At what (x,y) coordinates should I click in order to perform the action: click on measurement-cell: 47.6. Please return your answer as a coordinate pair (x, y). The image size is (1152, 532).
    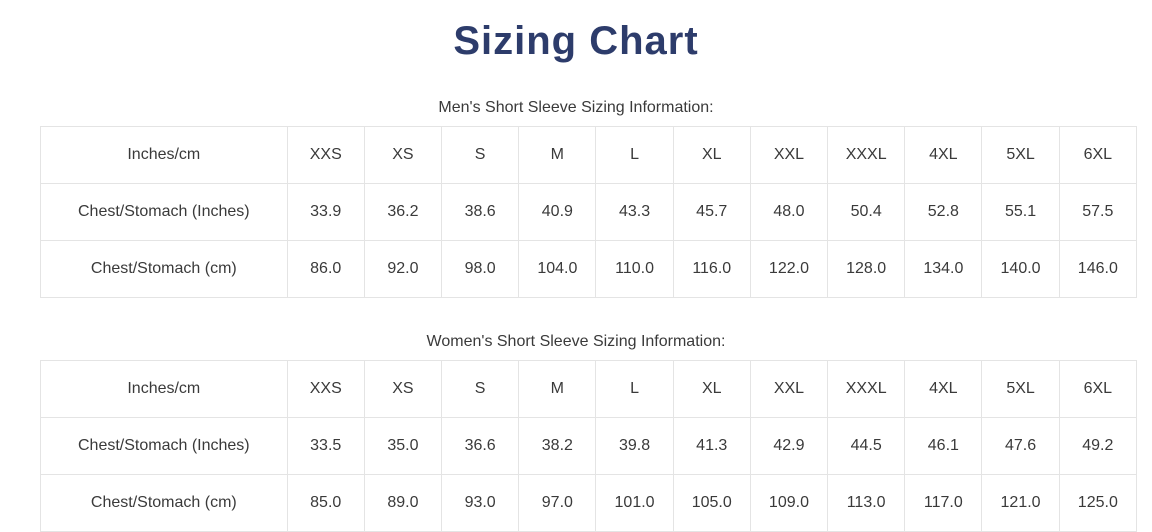
    Looking at the image, I should click on (1020, 446).